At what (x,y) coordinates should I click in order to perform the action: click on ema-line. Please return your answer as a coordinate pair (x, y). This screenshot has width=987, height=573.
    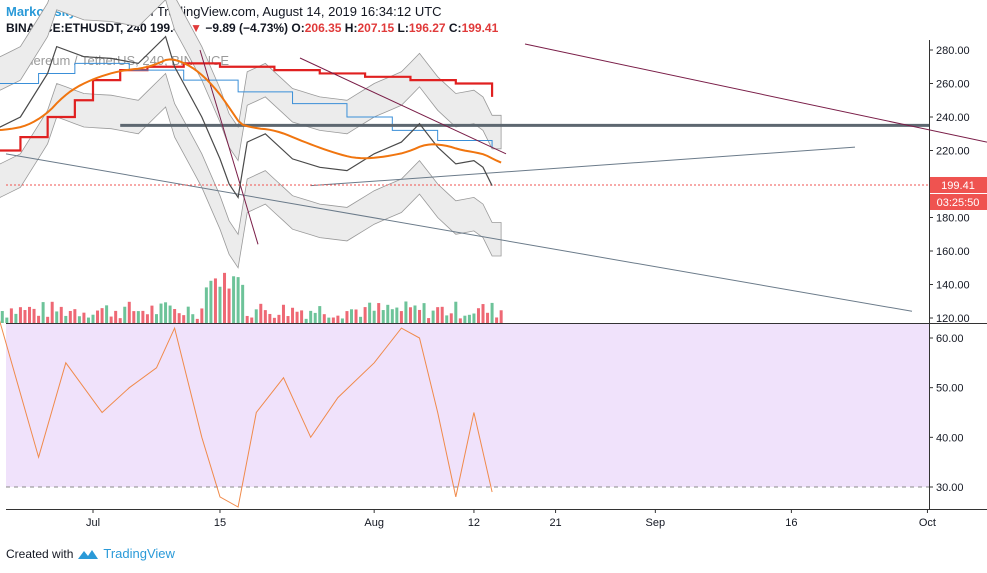
    Looking at the image, I should click on (251, 111).